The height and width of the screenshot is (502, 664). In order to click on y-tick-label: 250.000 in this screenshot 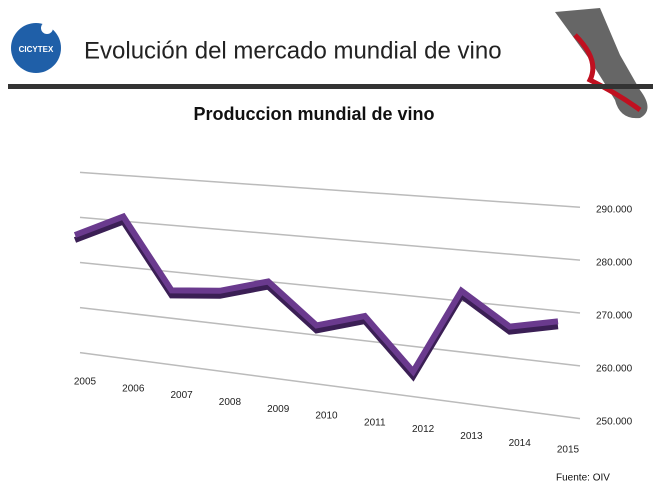, I will do `click(614, 422)`.